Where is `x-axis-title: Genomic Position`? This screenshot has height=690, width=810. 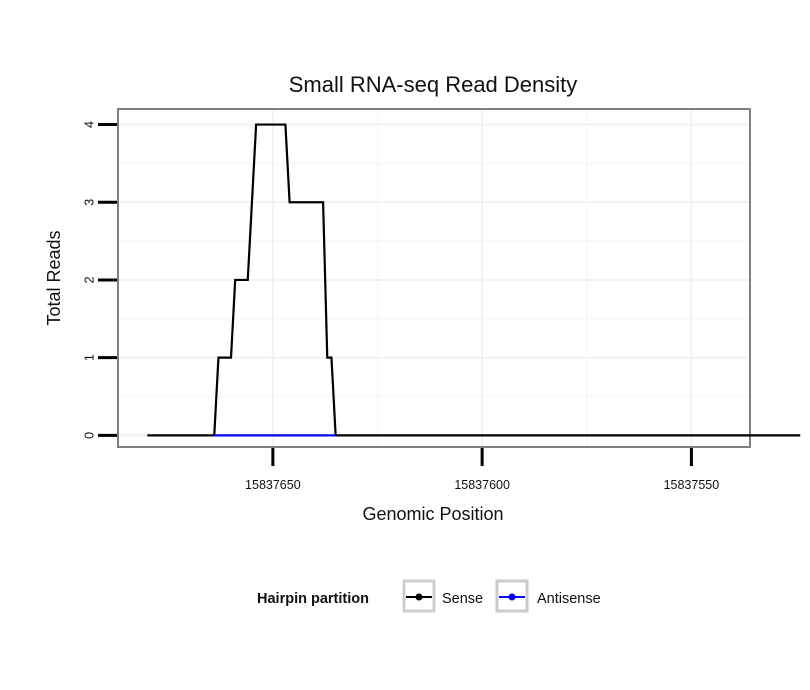 x-axis-title: Genomic Position is located at coordinates (432, 514).